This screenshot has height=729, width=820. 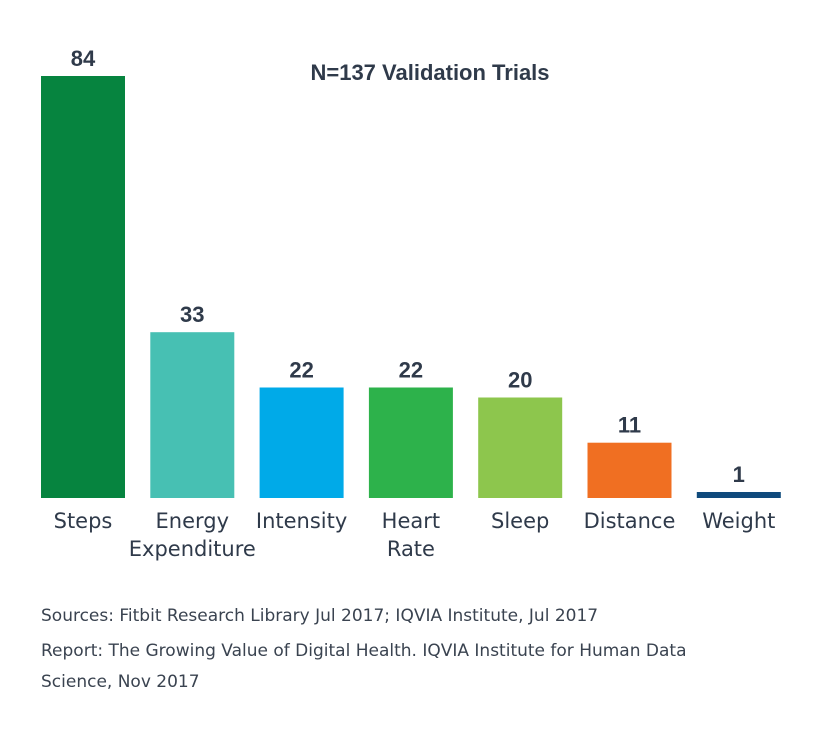 I want to click on category-label-0: Steps, so click(x=83, y=521).